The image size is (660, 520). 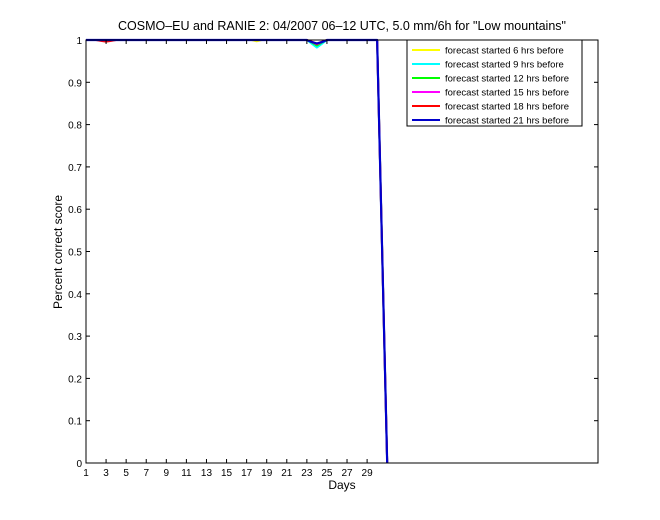 I want to click on legend-label: forecast started 12 hrs before, so click(x=507, y=79).